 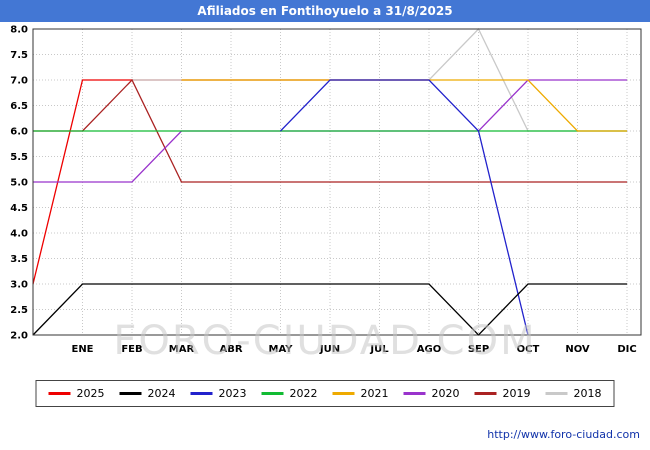 I want to click on x-axis-month-label: AGO, so click(x=429, y=349).